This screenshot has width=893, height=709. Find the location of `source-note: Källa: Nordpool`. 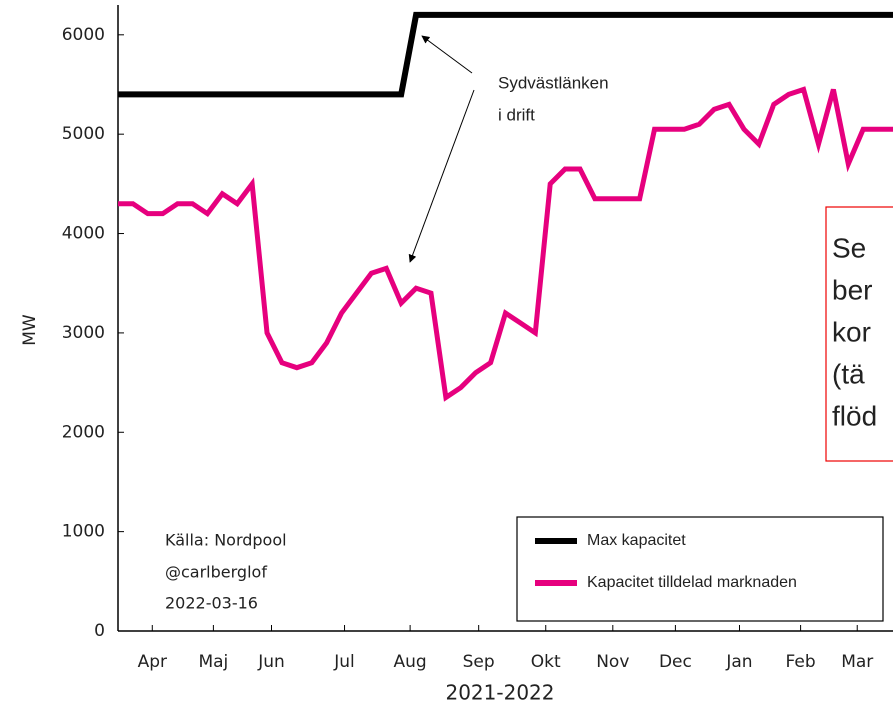

source-note: Källa: Nordpool is located at coordinates (226, 540).